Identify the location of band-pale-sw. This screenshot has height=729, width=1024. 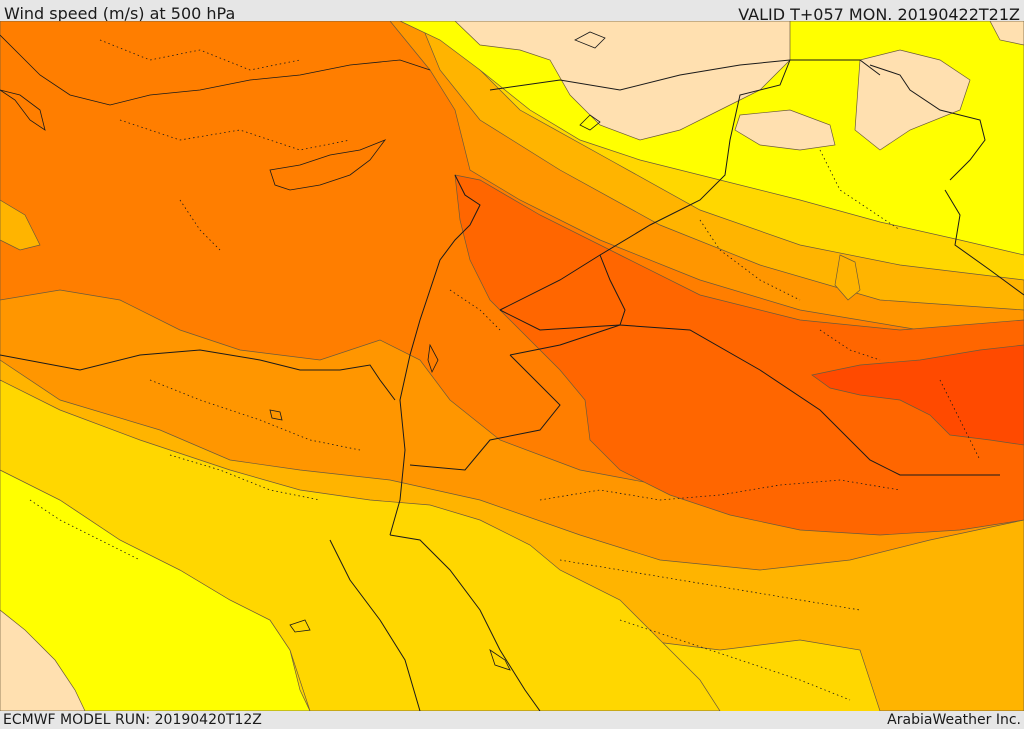
(43, 660).